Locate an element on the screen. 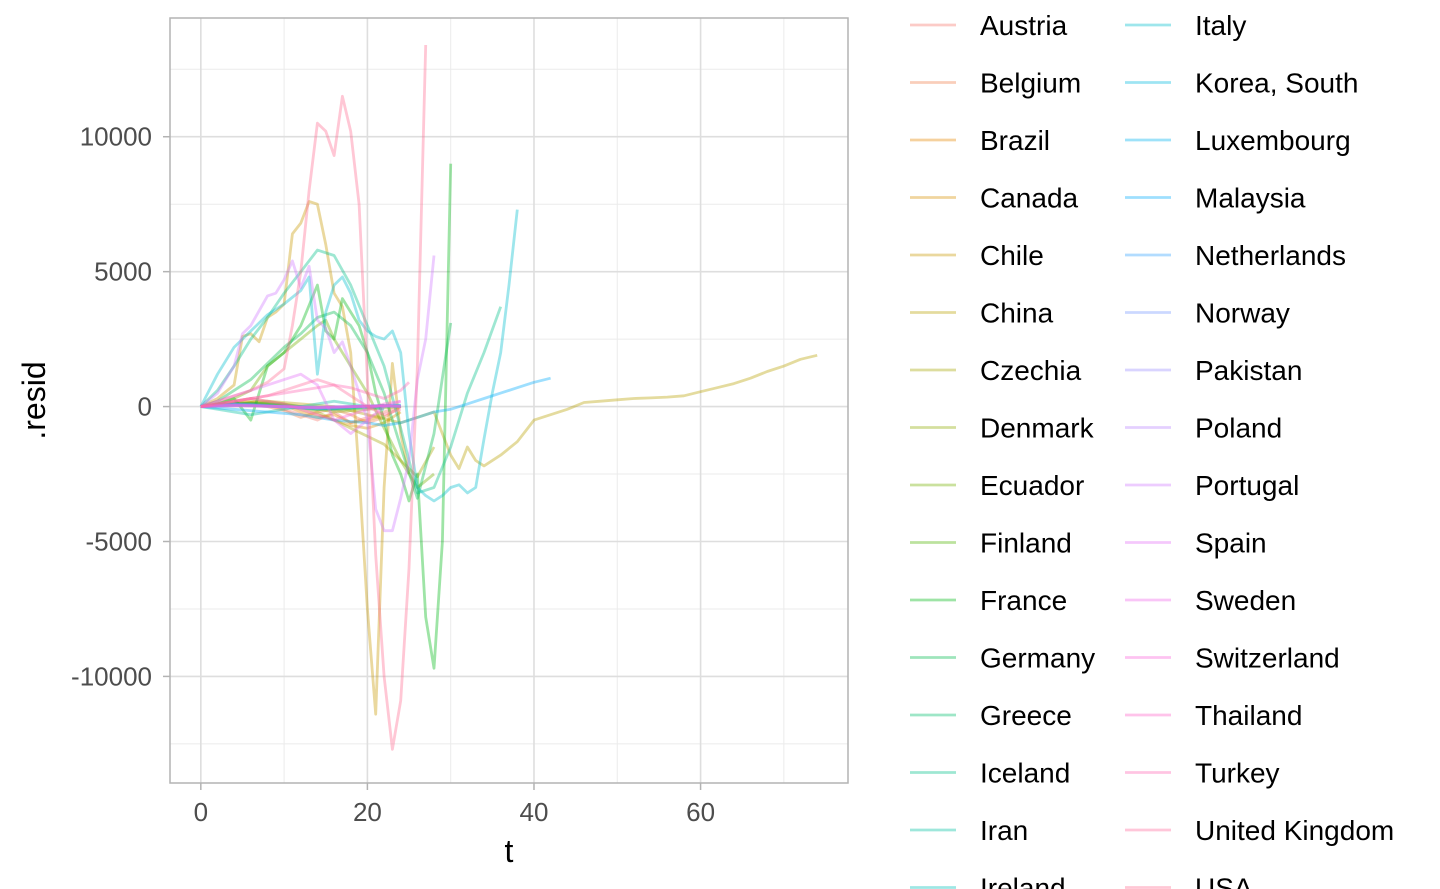 The width and height of the screenshot is (1440, 889). legend-item: Luxembourg is located at coordinates (1238, 140).